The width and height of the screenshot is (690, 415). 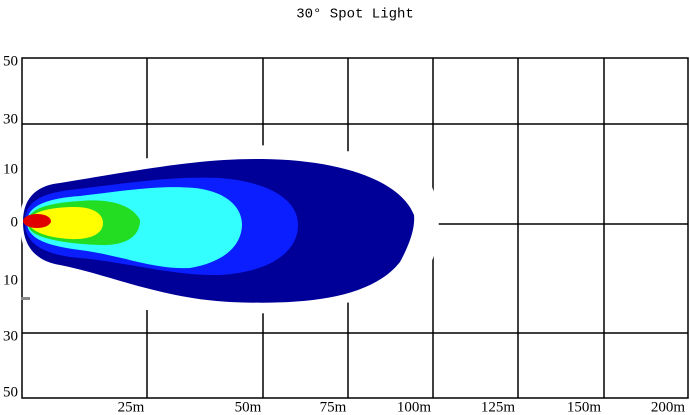 I want to click on title: 30° Spot Light, so click(x=355, y=15).